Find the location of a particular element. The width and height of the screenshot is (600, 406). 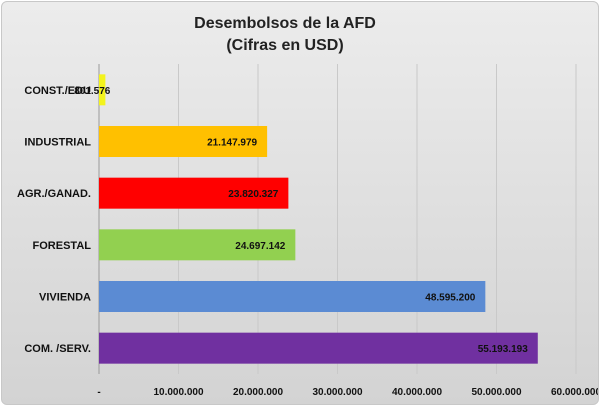

x-tick-label: 20.000.000 is located at coordinates (258, 392).